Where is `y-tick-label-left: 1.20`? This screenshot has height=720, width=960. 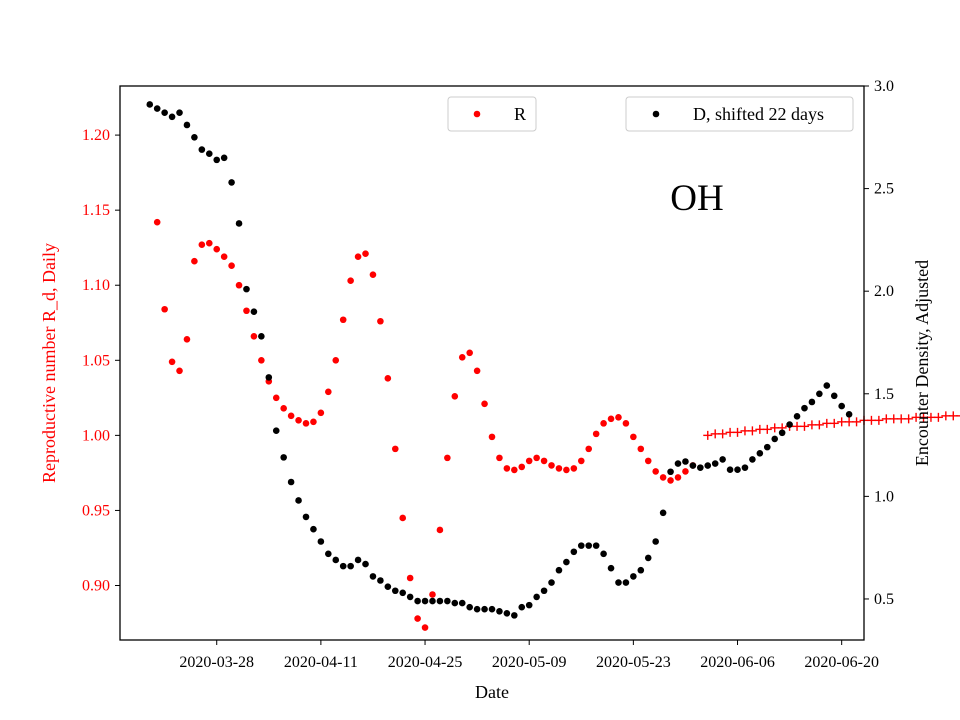
y-tick-label-left: 1.20 is located at coordinates (96, 135).